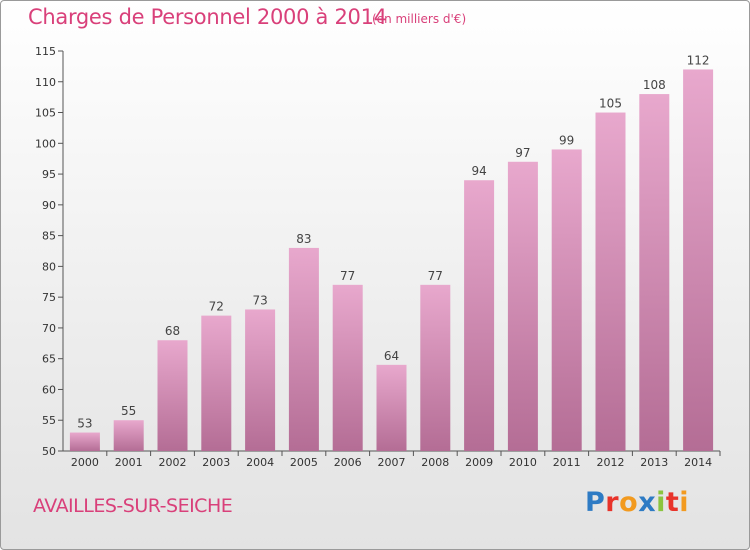  Describe the element at coordinates (172, 395) in the screenshot. I see `bar-2002` at that location.